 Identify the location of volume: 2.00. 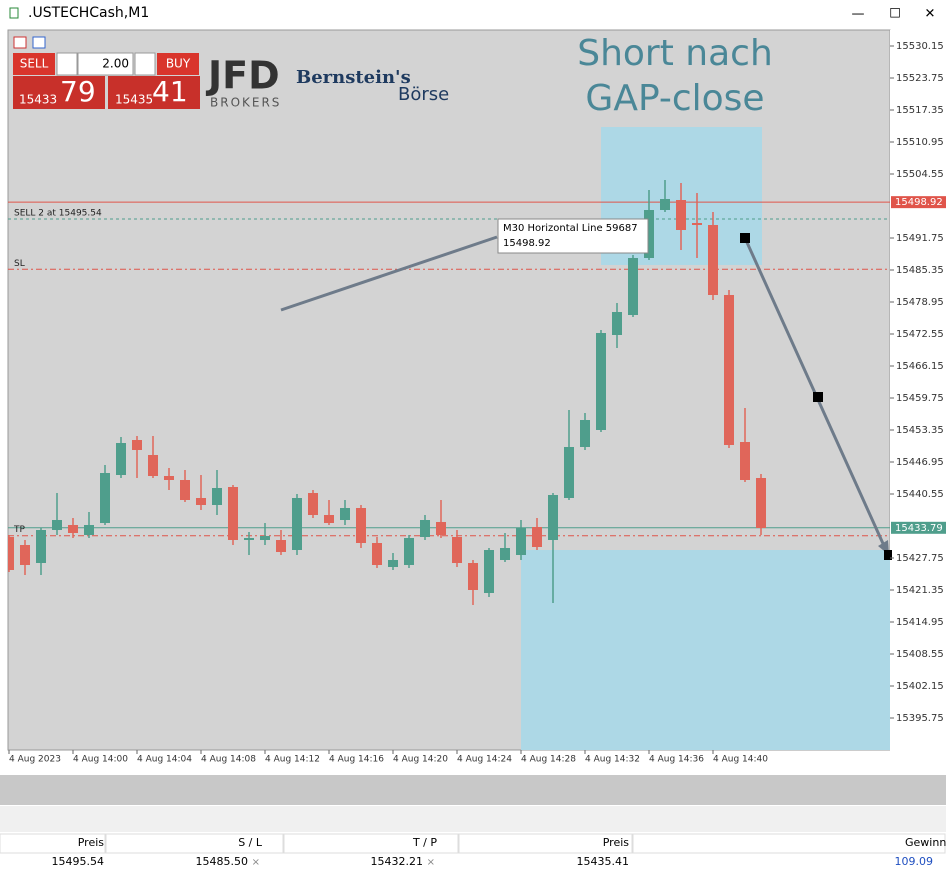
(115, 64).